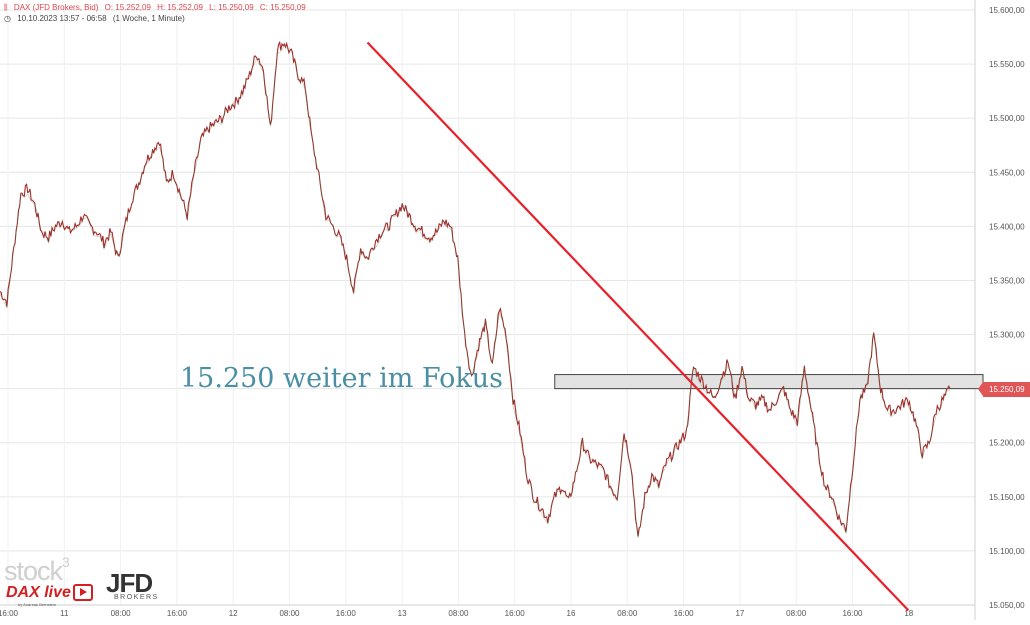  I want to click on support-zone, so click(769, 382).